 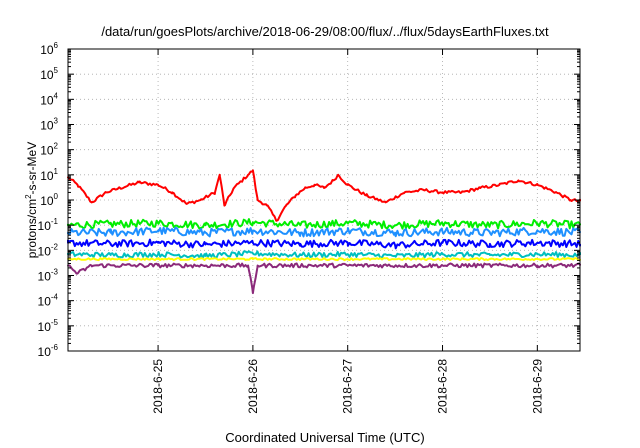 I want to click on y-tick-exponent: -5, so click(x=55, y=322).